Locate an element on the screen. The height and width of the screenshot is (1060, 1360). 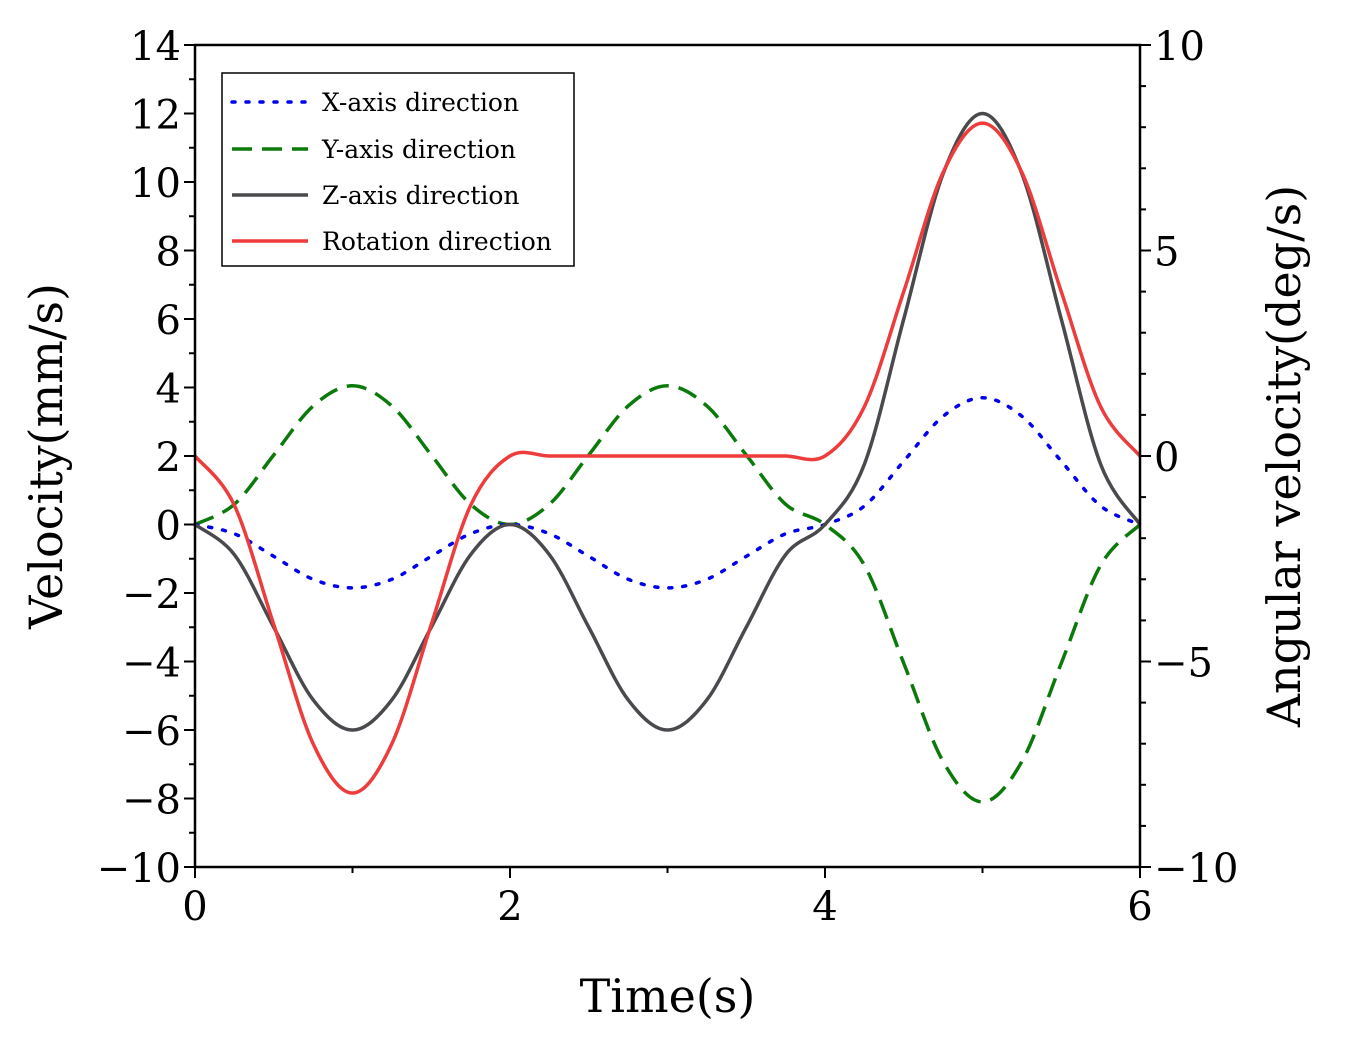
y-tick-label: 0 is located at coordinates (168, 527).